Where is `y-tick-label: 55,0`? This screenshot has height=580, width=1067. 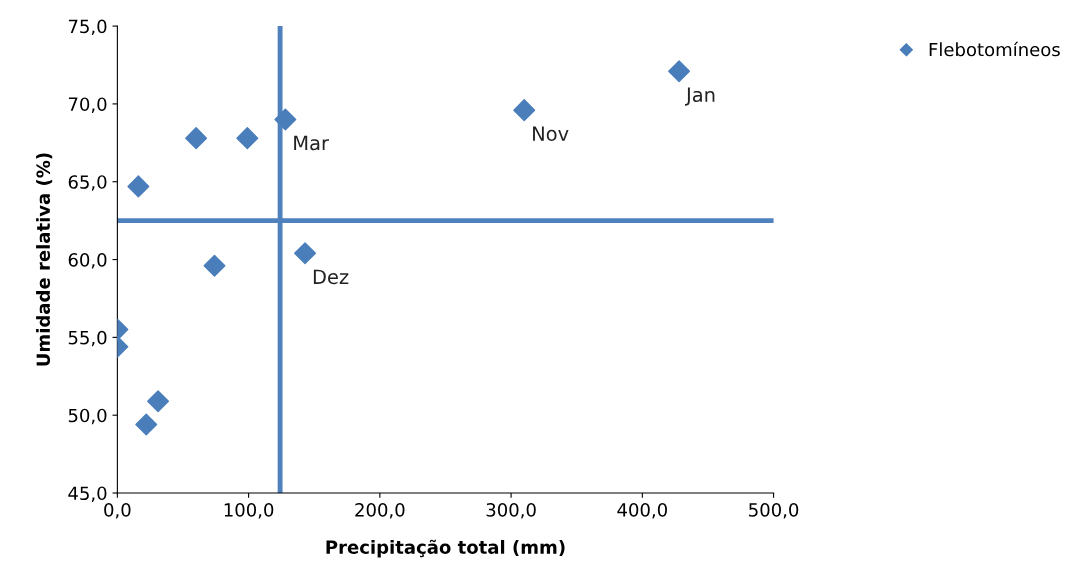
y-tick-label: 55,0 is located at coordinates (87, 338).